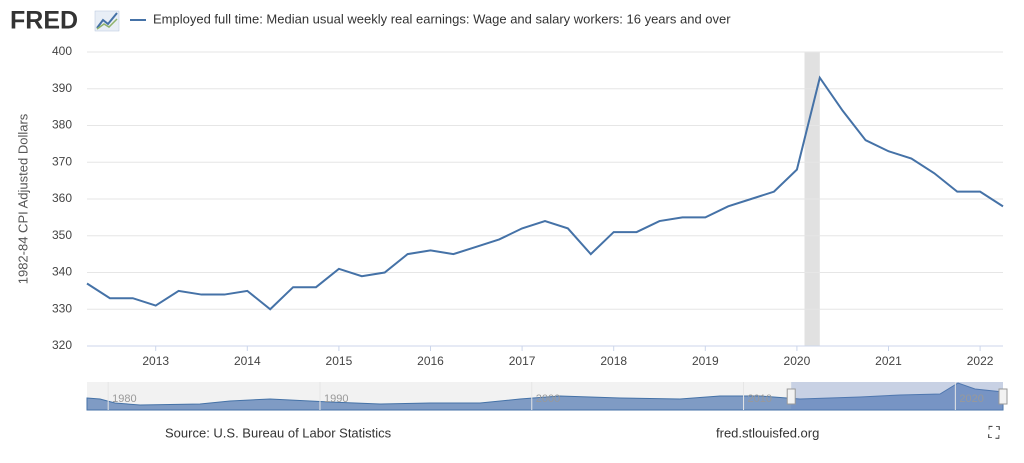 This screenshot has width=1024, height=463. Describe the element at coordinates (760, 399) in the screenshot. I see `navigator-tick-label: 2010` at that location.